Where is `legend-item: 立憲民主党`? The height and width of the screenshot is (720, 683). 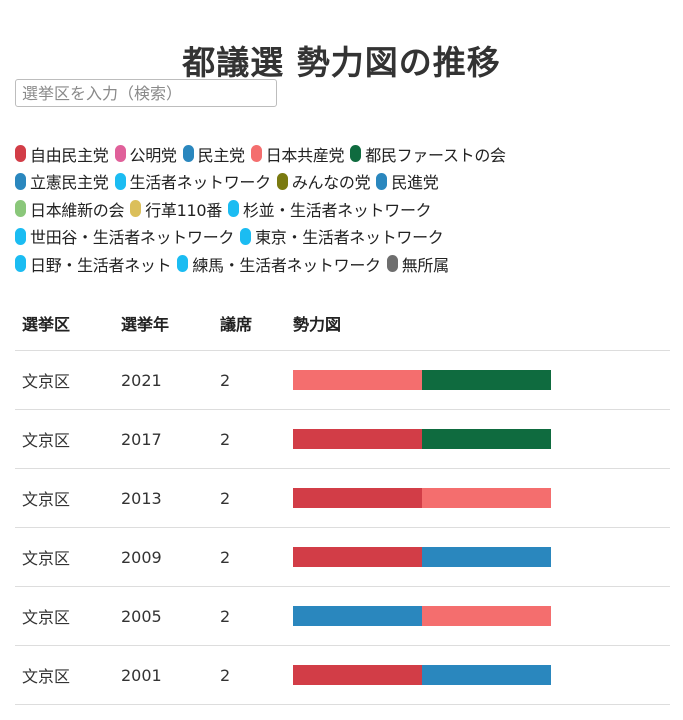
legend-item: 立憲民主党 is located at coordinates (62, 181).